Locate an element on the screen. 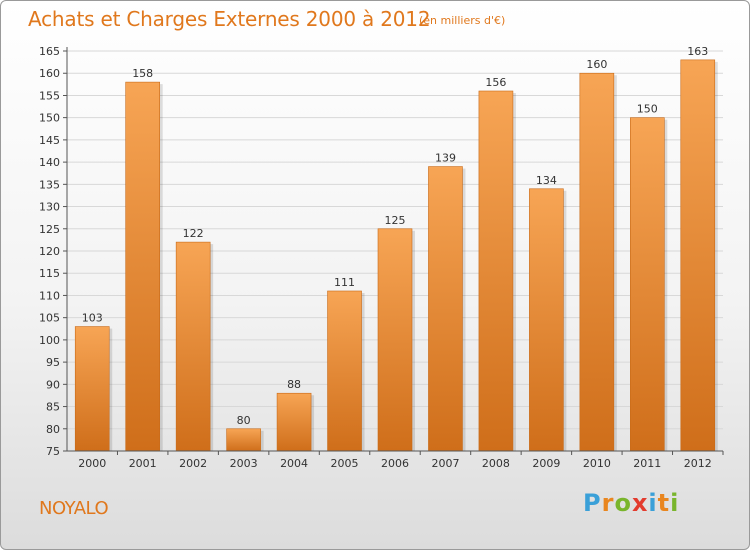 The width and height of the screenshot is (750, 550). y-tick-label: 120 is located at coordinates (49, 251).